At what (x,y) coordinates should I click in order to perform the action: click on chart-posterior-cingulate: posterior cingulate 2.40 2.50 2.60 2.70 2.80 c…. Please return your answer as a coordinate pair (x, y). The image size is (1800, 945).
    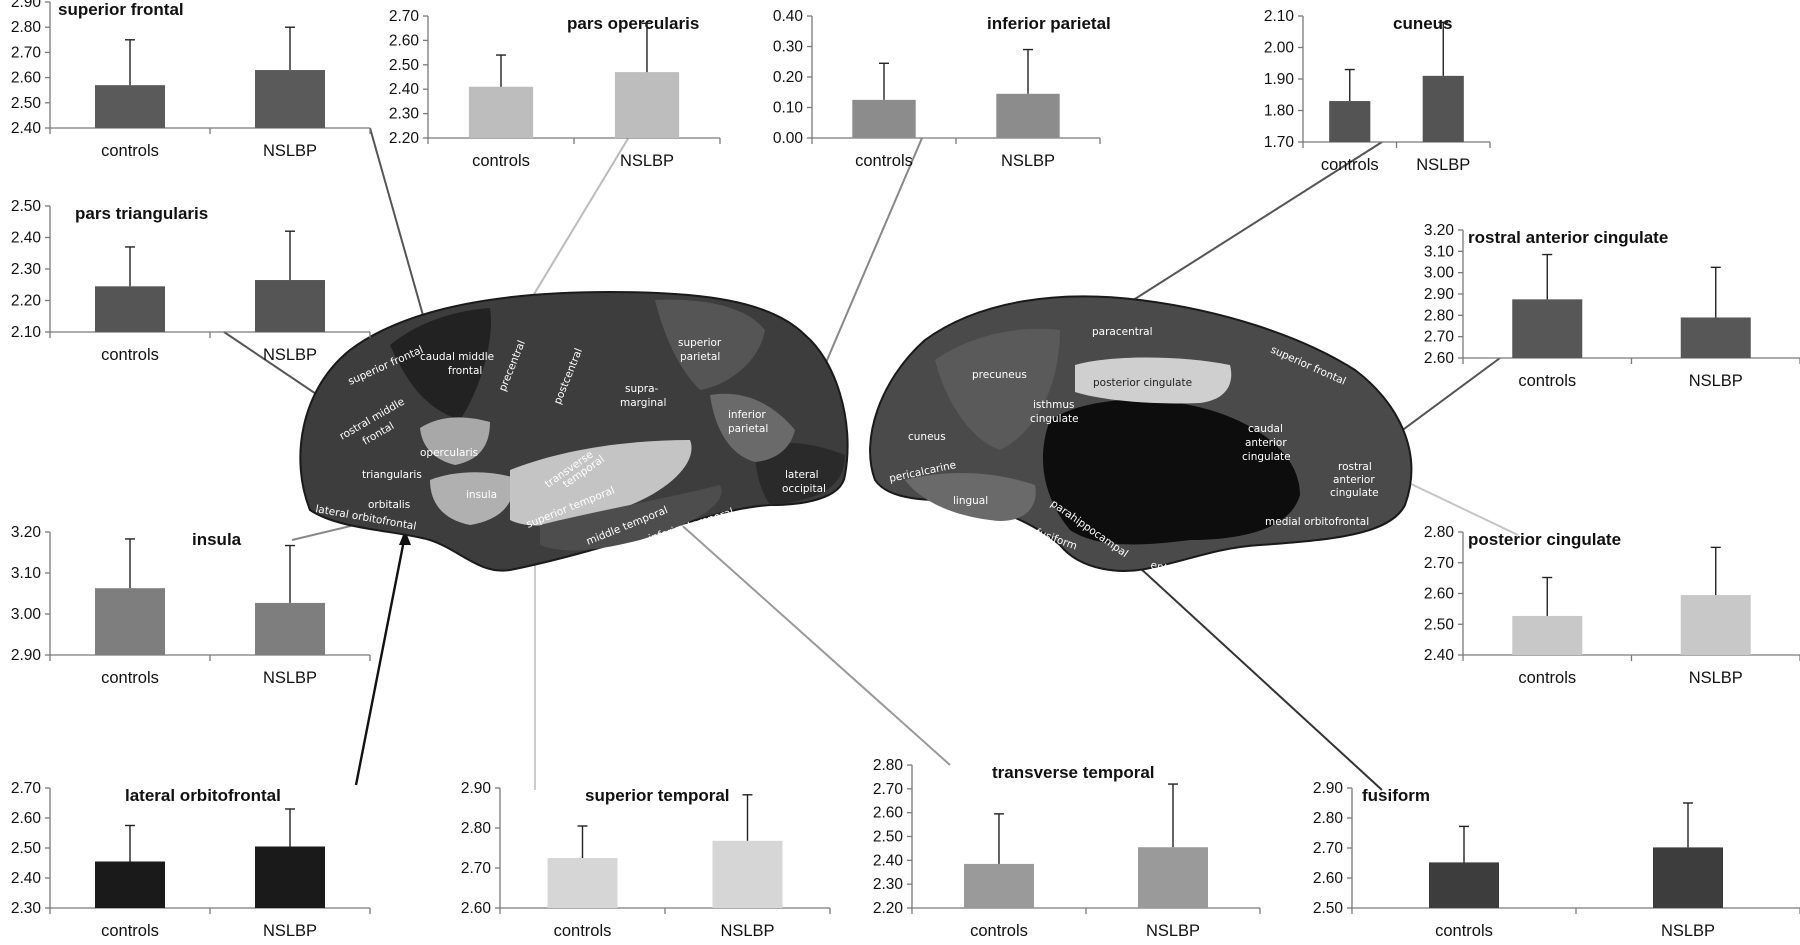
    Looking at the image, I should click on (1612, 605).